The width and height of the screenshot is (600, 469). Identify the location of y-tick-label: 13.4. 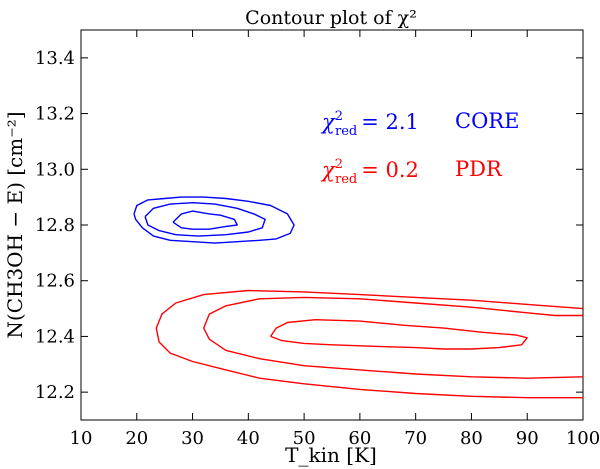
(55, 58).